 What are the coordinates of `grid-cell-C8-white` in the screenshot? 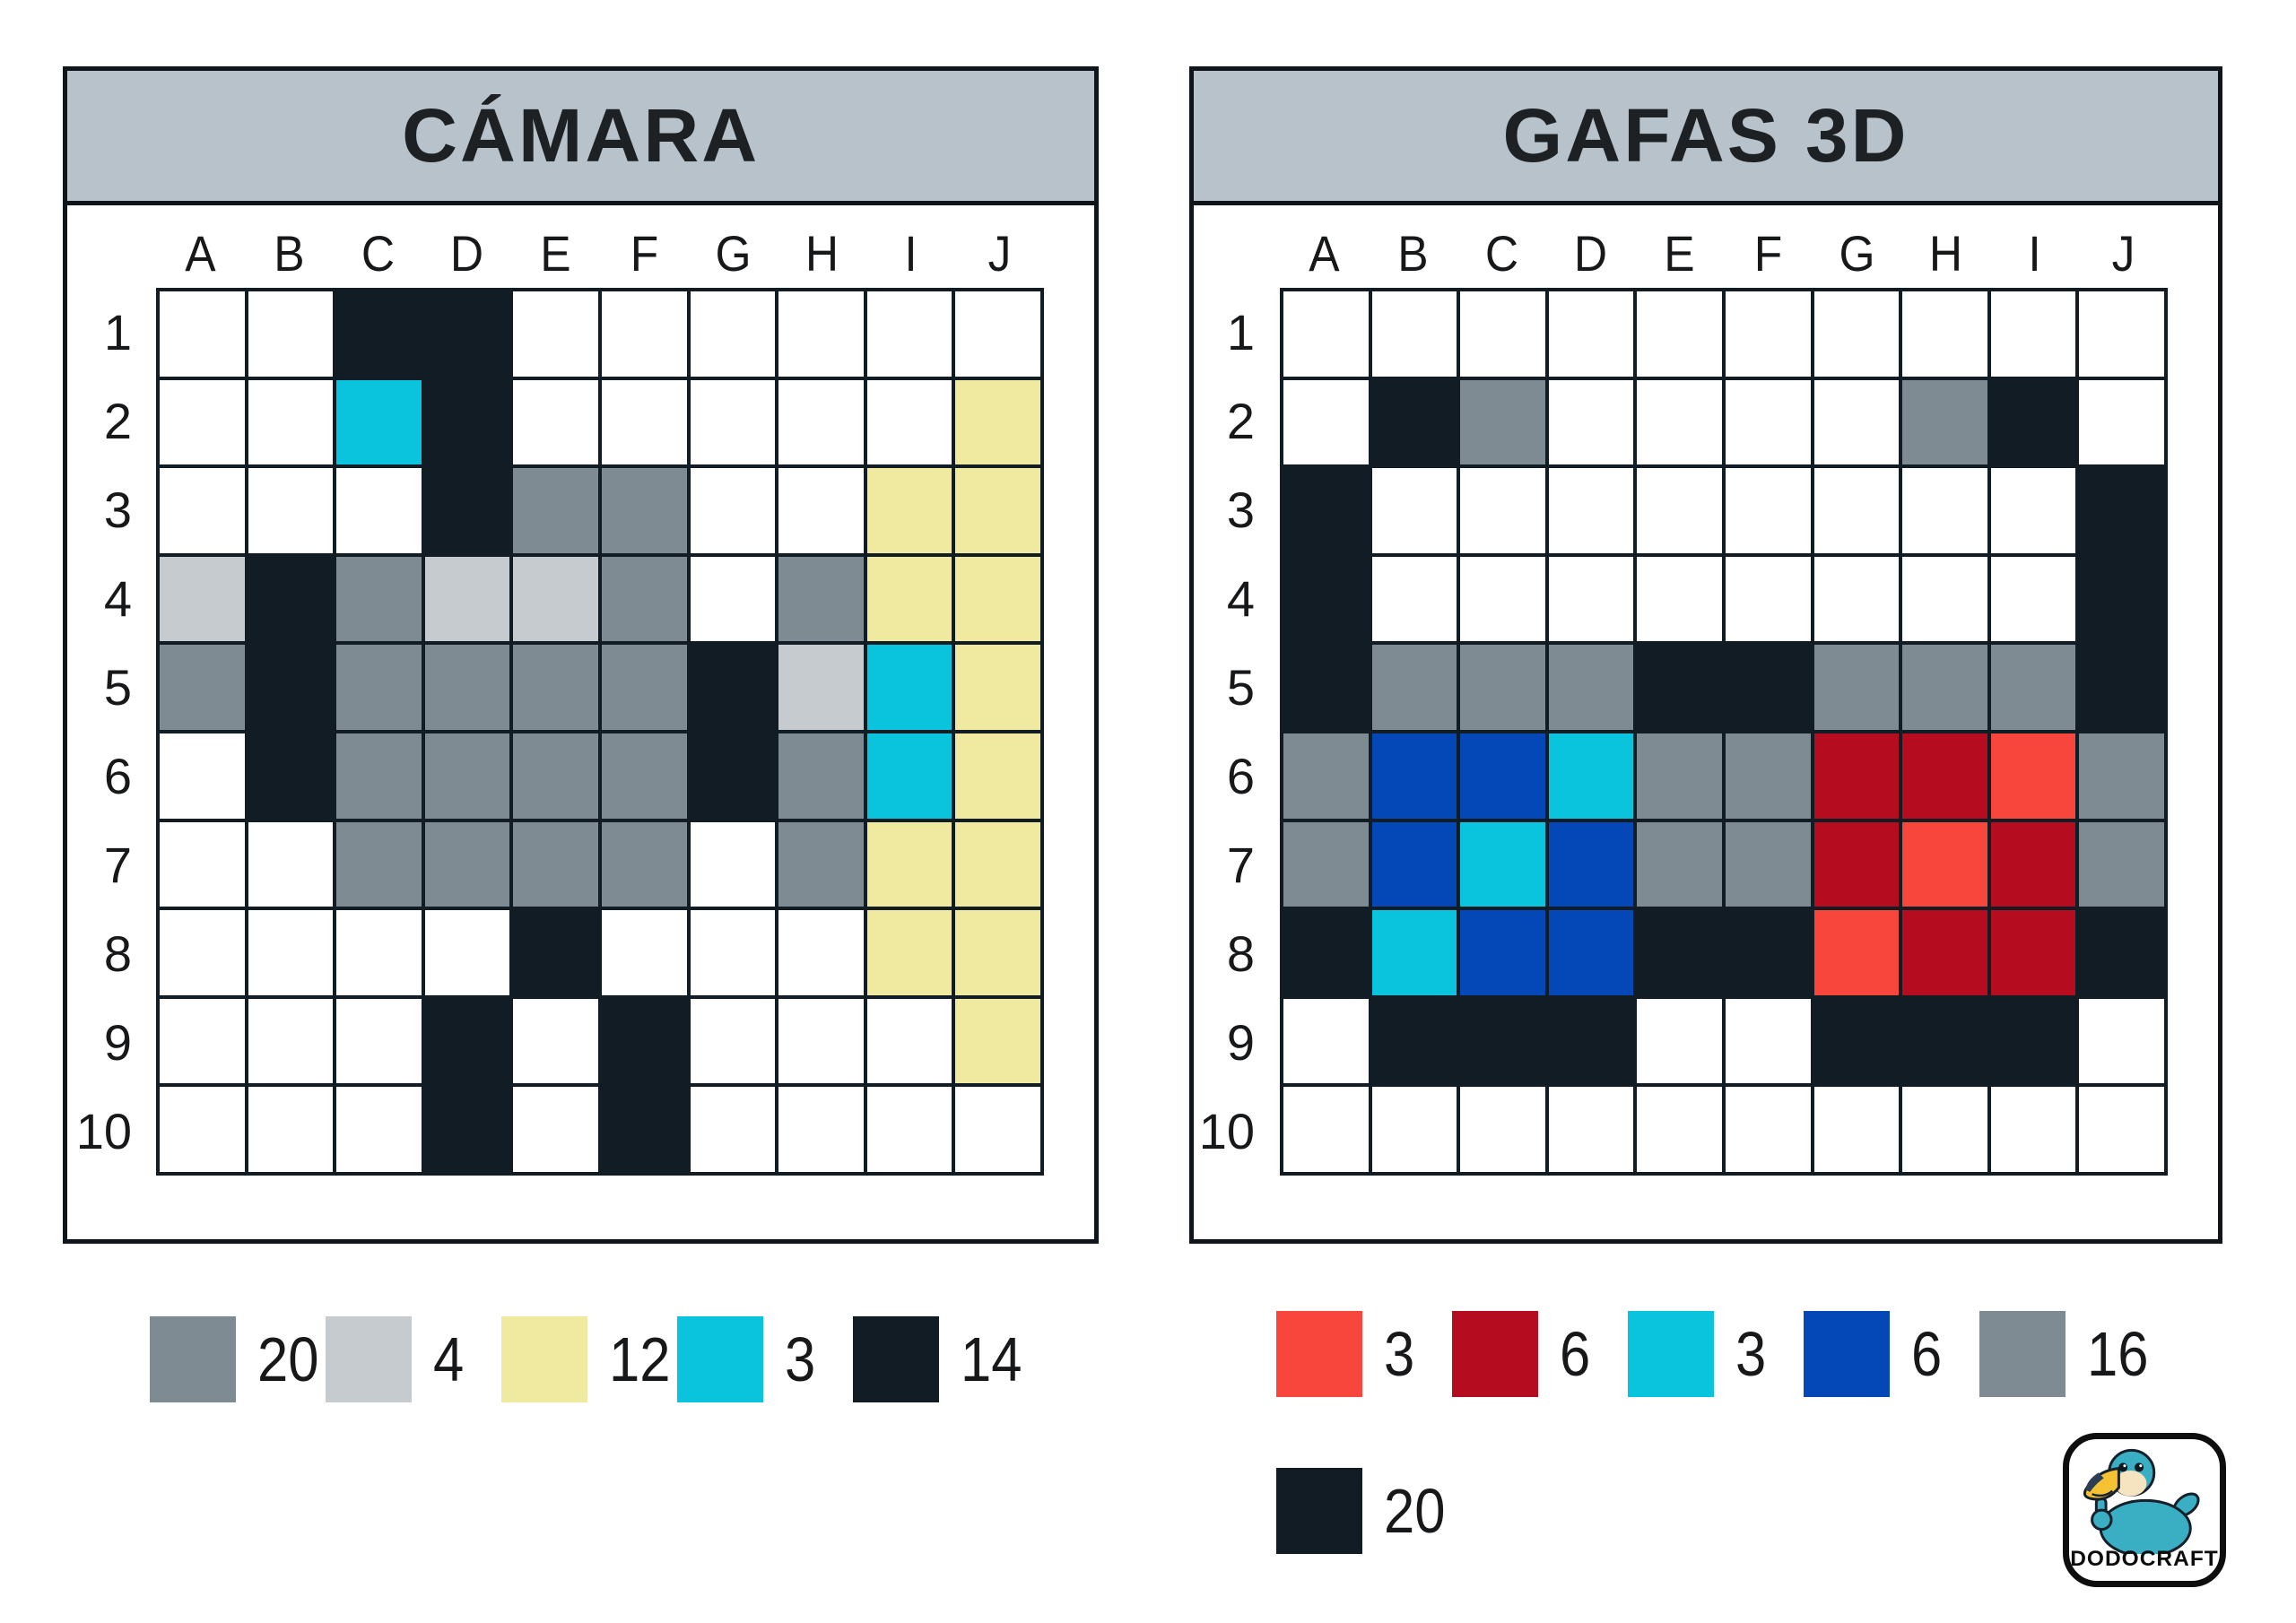 It's located at (379, 953).